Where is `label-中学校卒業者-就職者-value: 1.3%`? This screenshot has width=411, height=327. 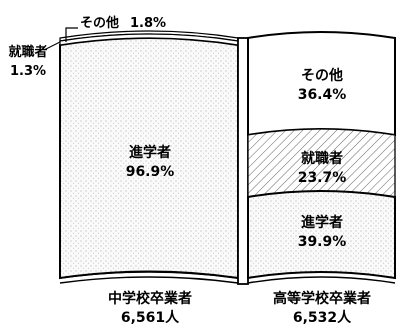
label-中学校卒業者-就職者-value: 1.3% is located at coordinates (28, 71).